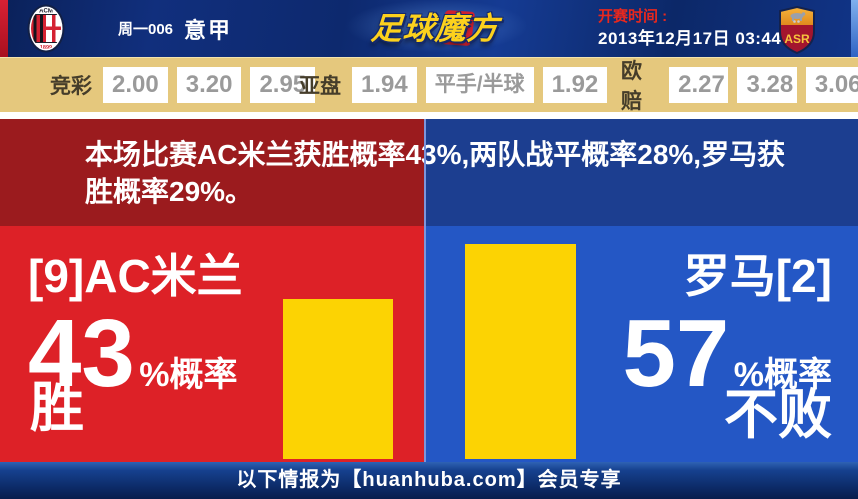 This screenshot has height=499, width=858. Describe the element at coordinates (690, 38) in the screenshot. I see `kickoff-time: 2013年12月17日 03:44` at that location.